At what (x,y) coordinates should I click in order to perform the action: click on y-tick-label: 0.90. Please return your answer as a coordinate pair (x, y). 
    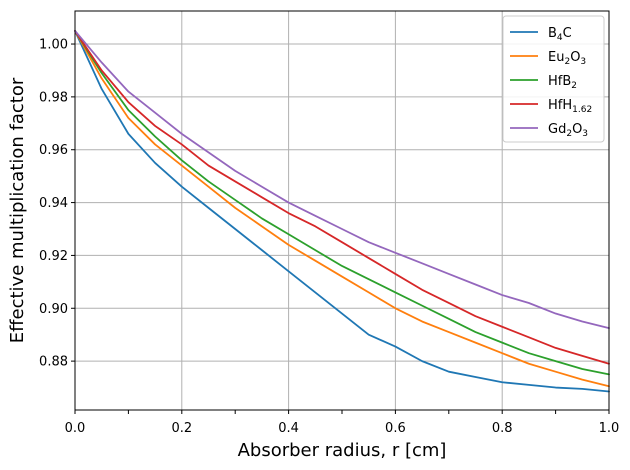
    Looking at the image, I should click on (53, 309).